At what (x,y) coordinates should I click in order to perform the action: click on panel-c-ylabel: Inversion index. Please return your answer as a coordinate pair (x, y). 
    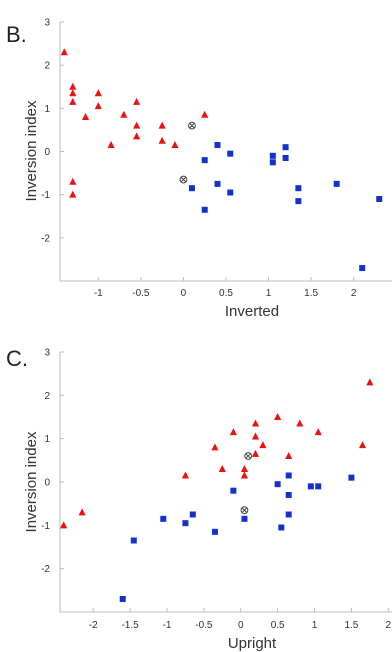
    Looking at the image, I should click on (31, 481).